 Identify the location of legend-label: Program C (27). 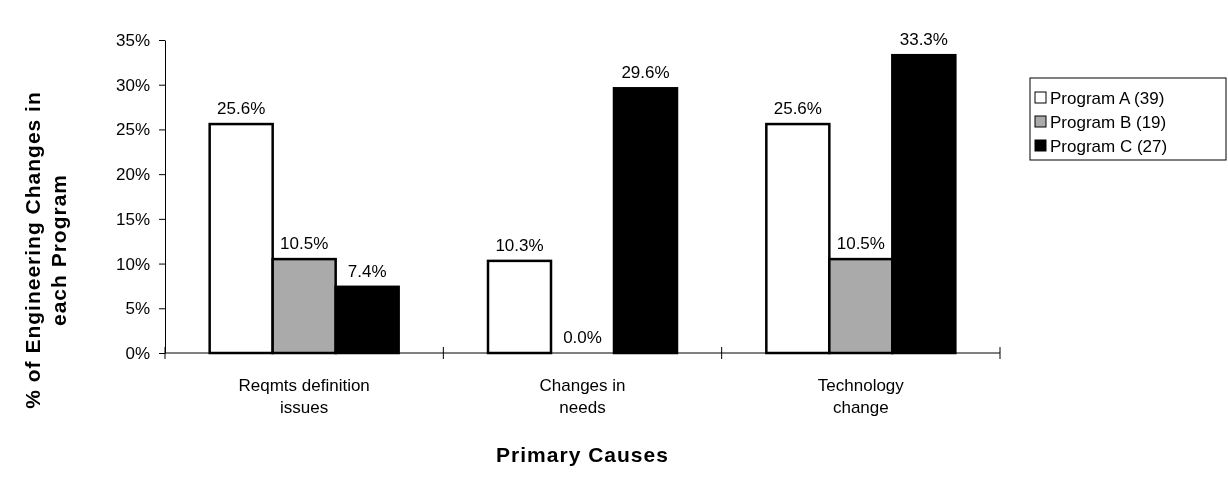
(1109, 146).